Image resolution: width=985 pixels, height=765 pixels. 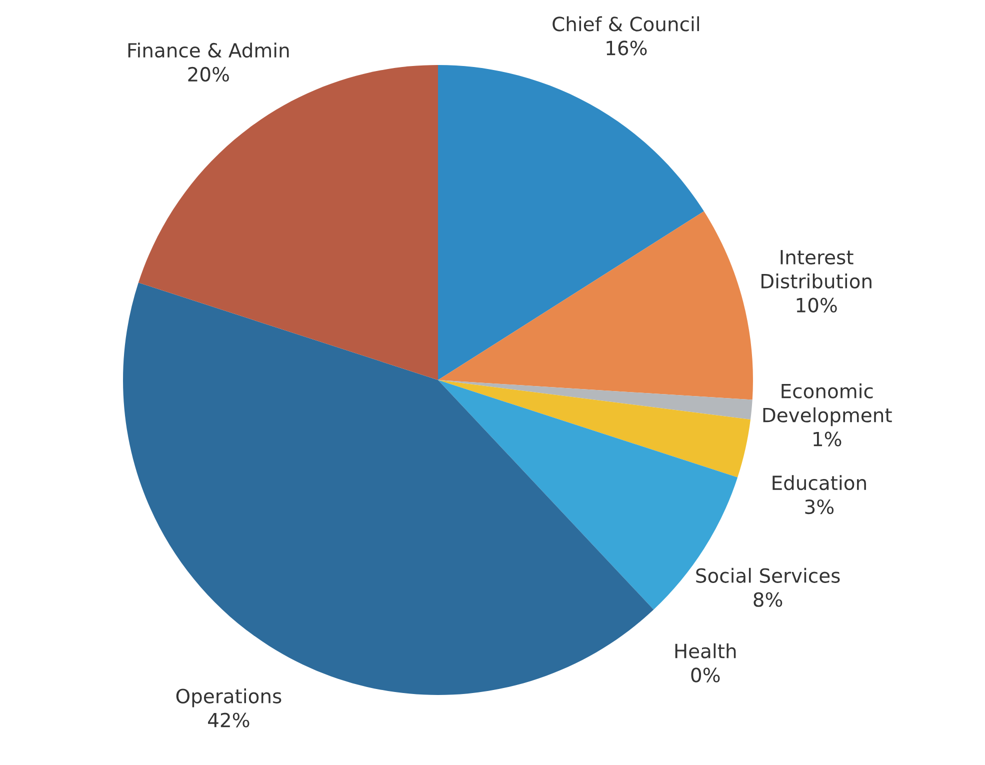 What do you see at coordinates (229, 720) in the screenshot?
I see `data-label: 42%` at bounding box center [229, 720].